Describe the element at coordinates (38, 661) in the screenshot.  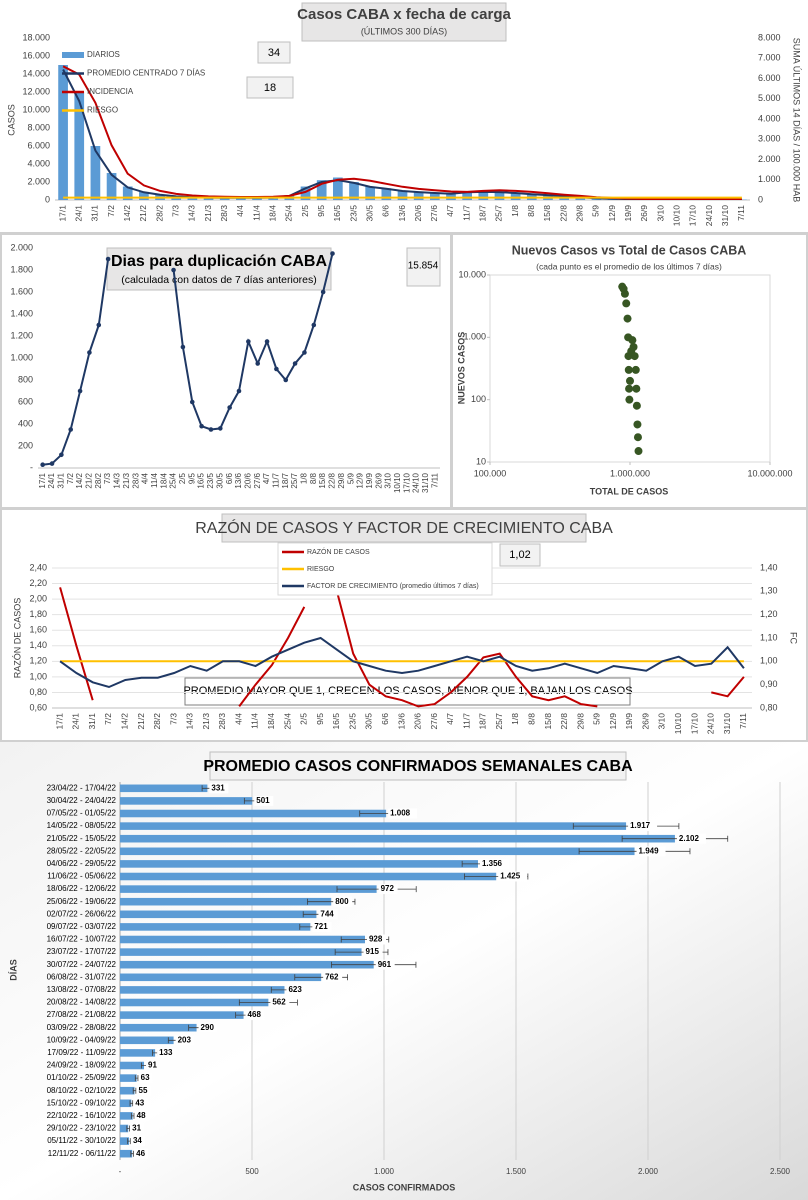
I see `y-tick-label: 1,20` at that location.